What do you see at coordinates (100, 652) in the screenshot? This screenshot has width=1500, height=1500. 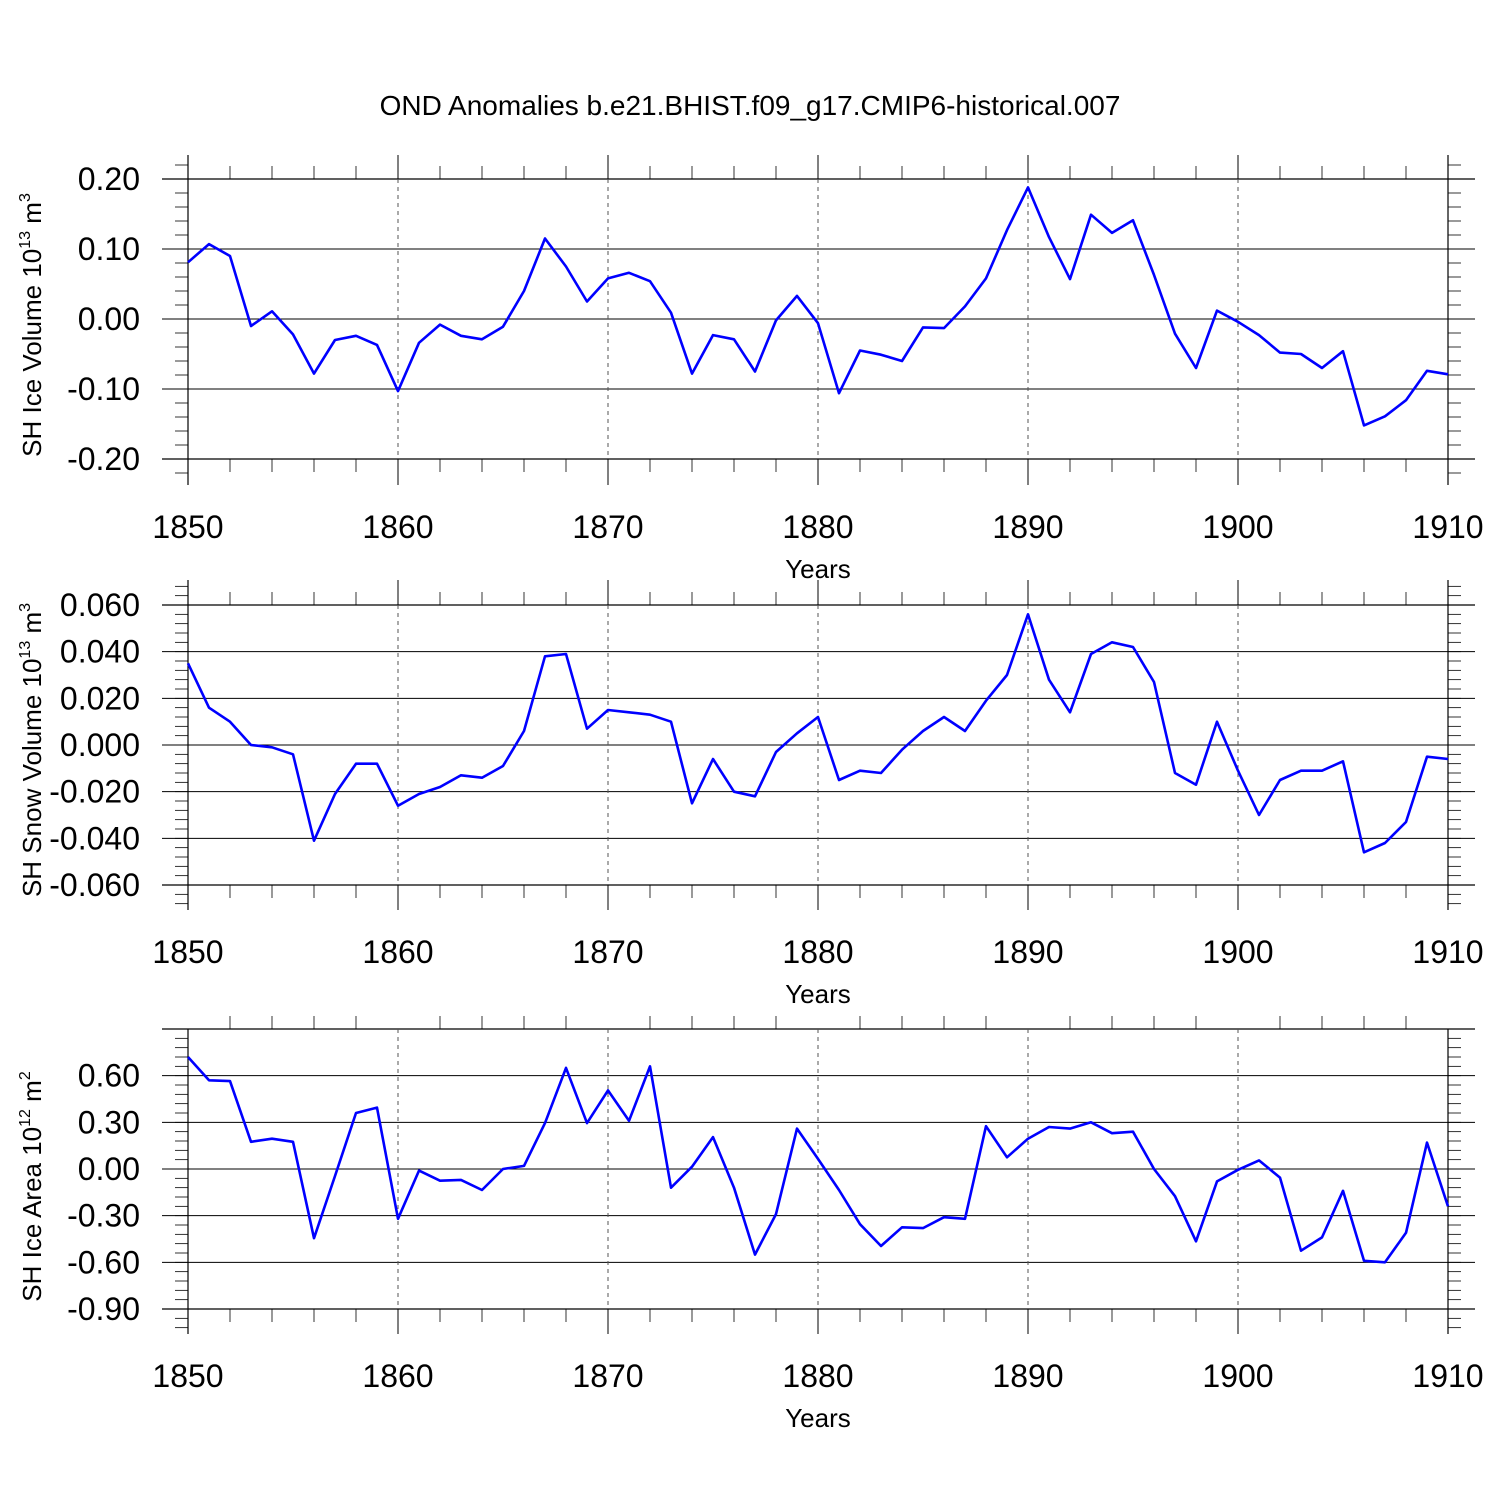 I see `y-tick-label: 0.040` at bounding box center [100, 652].